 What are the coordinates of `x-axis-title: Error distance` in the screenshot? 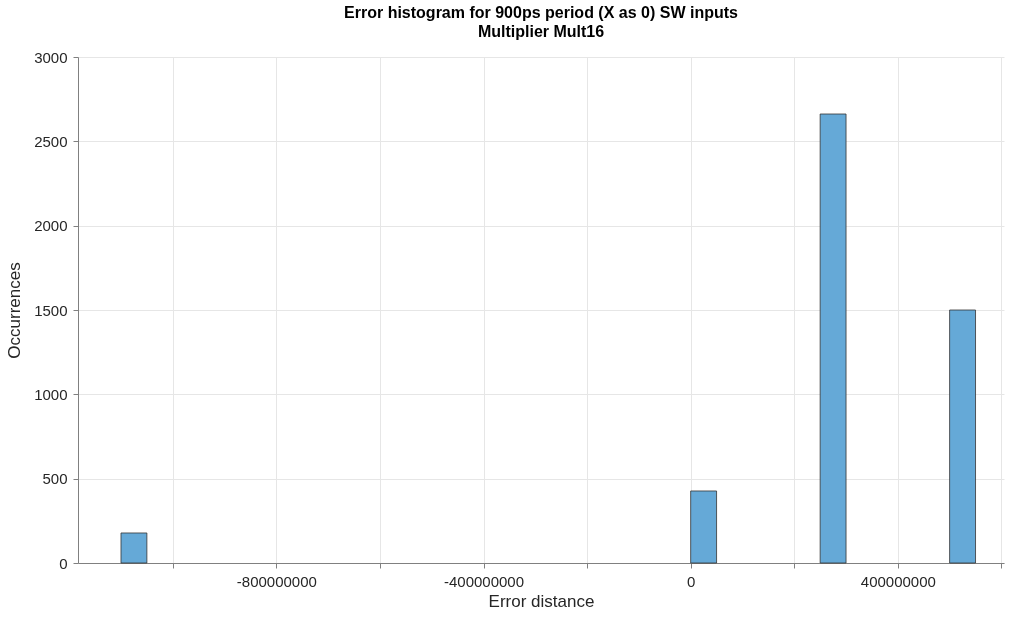 It's located at (541, 601).